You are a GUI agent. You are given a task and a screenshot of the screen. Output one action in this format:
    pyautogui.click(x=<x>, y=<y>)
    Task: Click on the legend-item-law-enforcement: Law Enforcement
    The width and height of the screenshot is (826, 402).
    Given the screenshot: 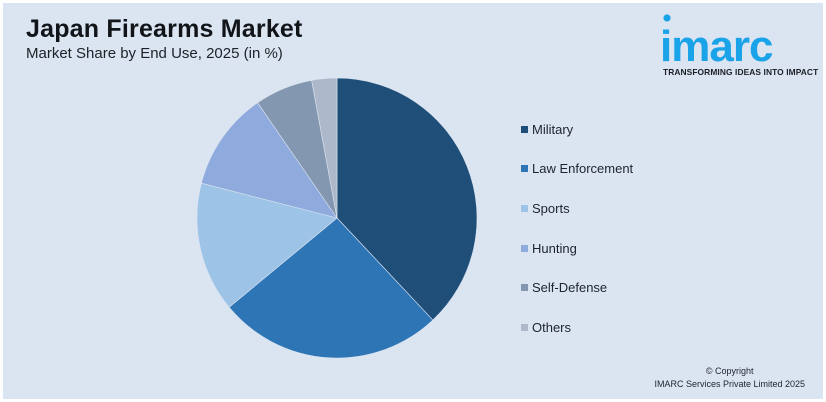 What is the action you would take?
    pyautogui.click(x=577, y=169)
    